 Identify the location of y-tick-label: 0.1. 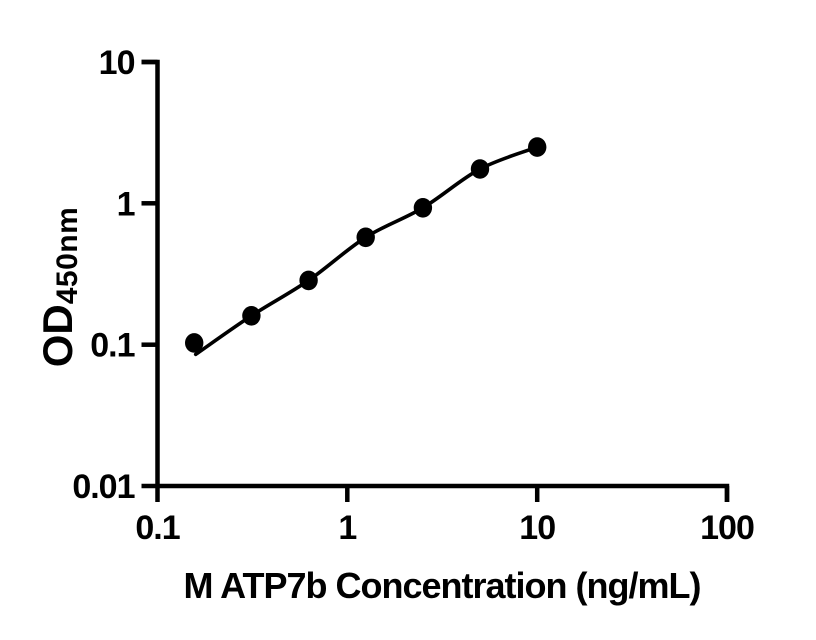
(112, 346).